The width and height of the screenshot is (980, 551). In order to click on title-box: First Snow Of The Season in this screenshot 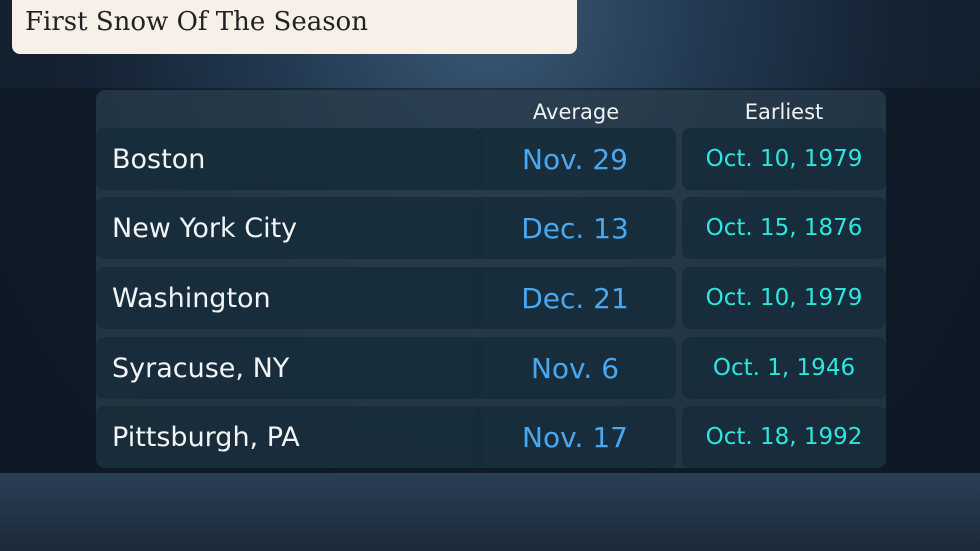, I will do `click(294, 27)`.